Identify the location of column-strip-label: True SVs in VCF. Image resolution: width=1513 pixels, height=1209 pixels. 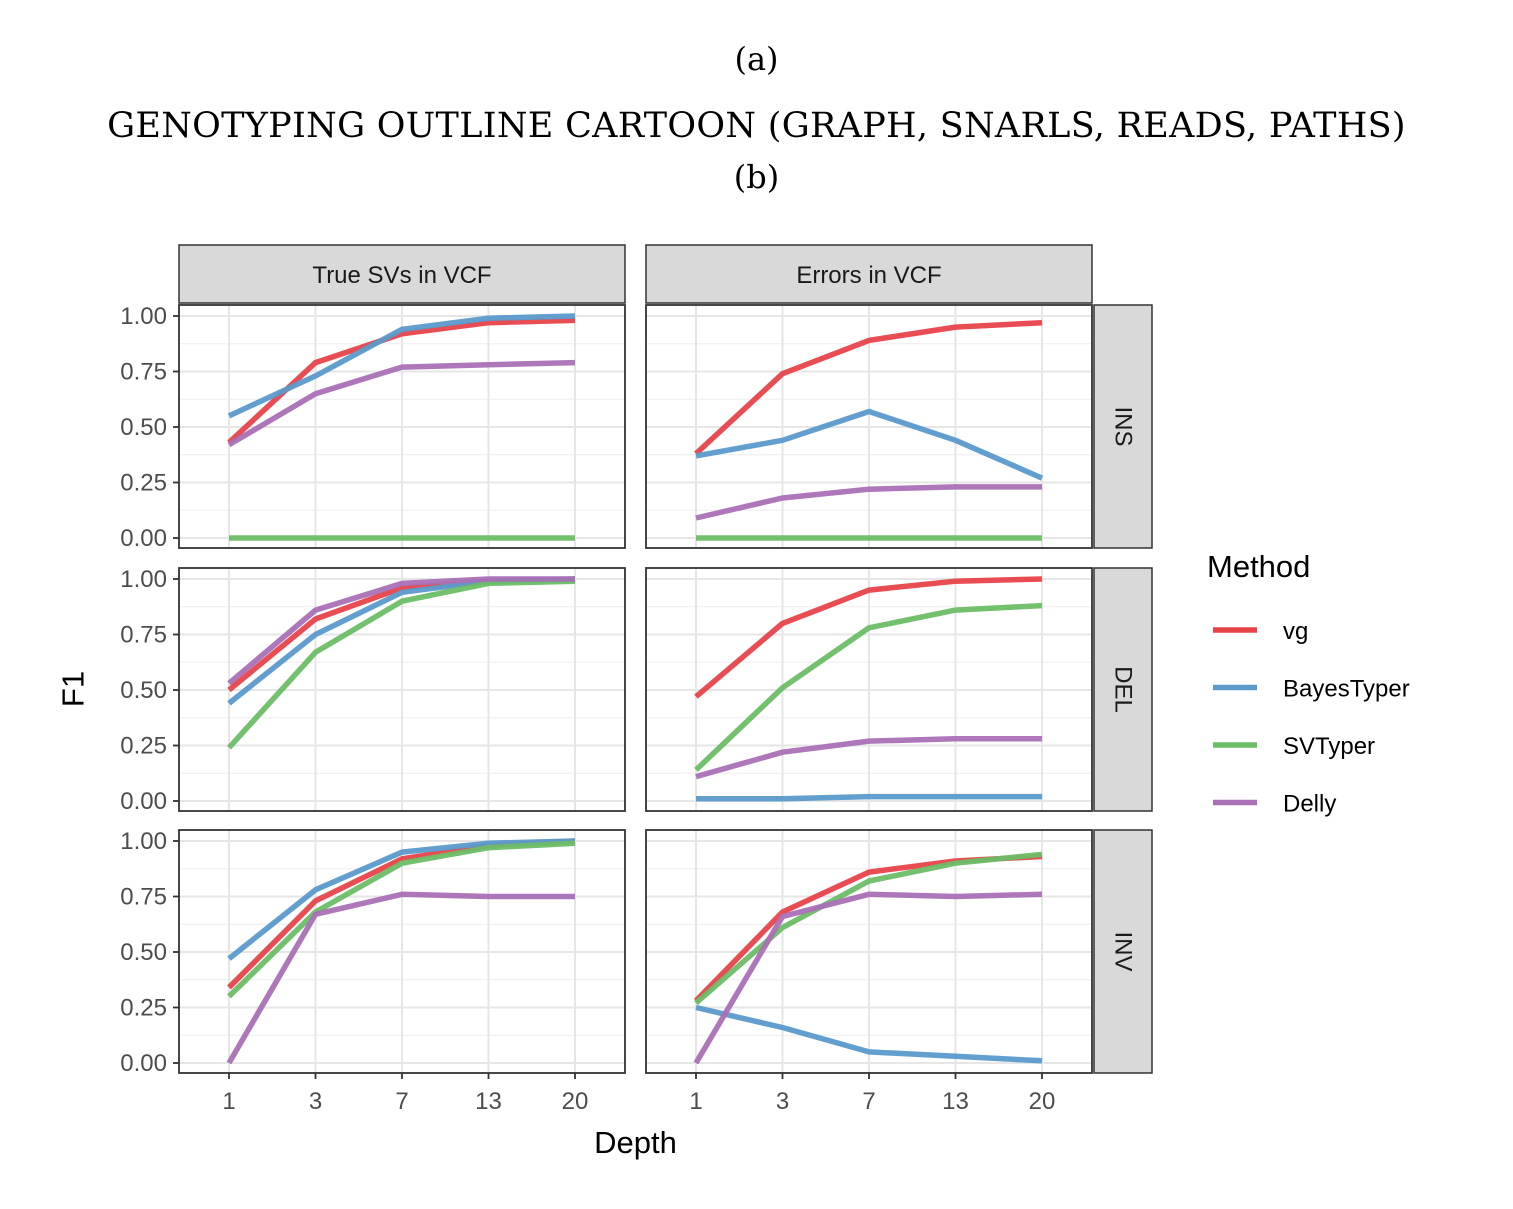
(401, 275).